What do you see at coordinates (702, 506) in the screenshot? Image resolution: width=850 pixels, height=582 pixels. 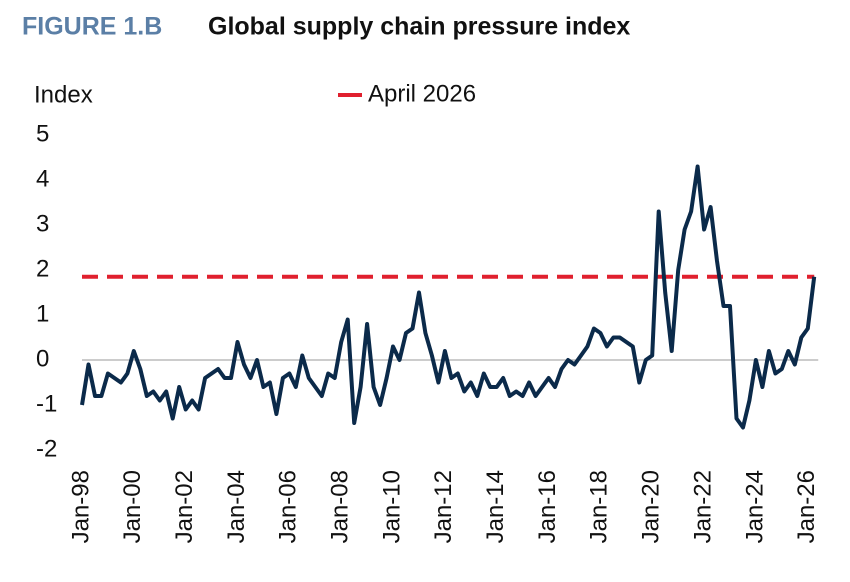 I see `x-tick-label: Jan-22` at bounding box center [702, 506].